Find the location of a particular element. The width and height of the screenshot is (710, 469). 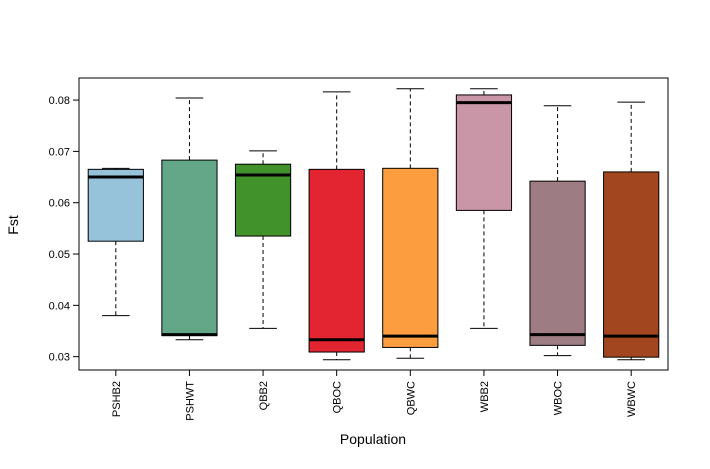

box-wbb2 is located at coordinates (484, 208).